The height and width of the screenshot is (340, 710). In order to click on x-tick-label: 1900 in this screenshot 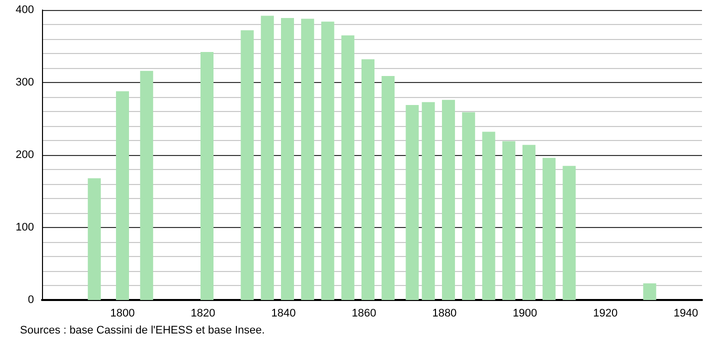, I will do `click(525, 314)`.